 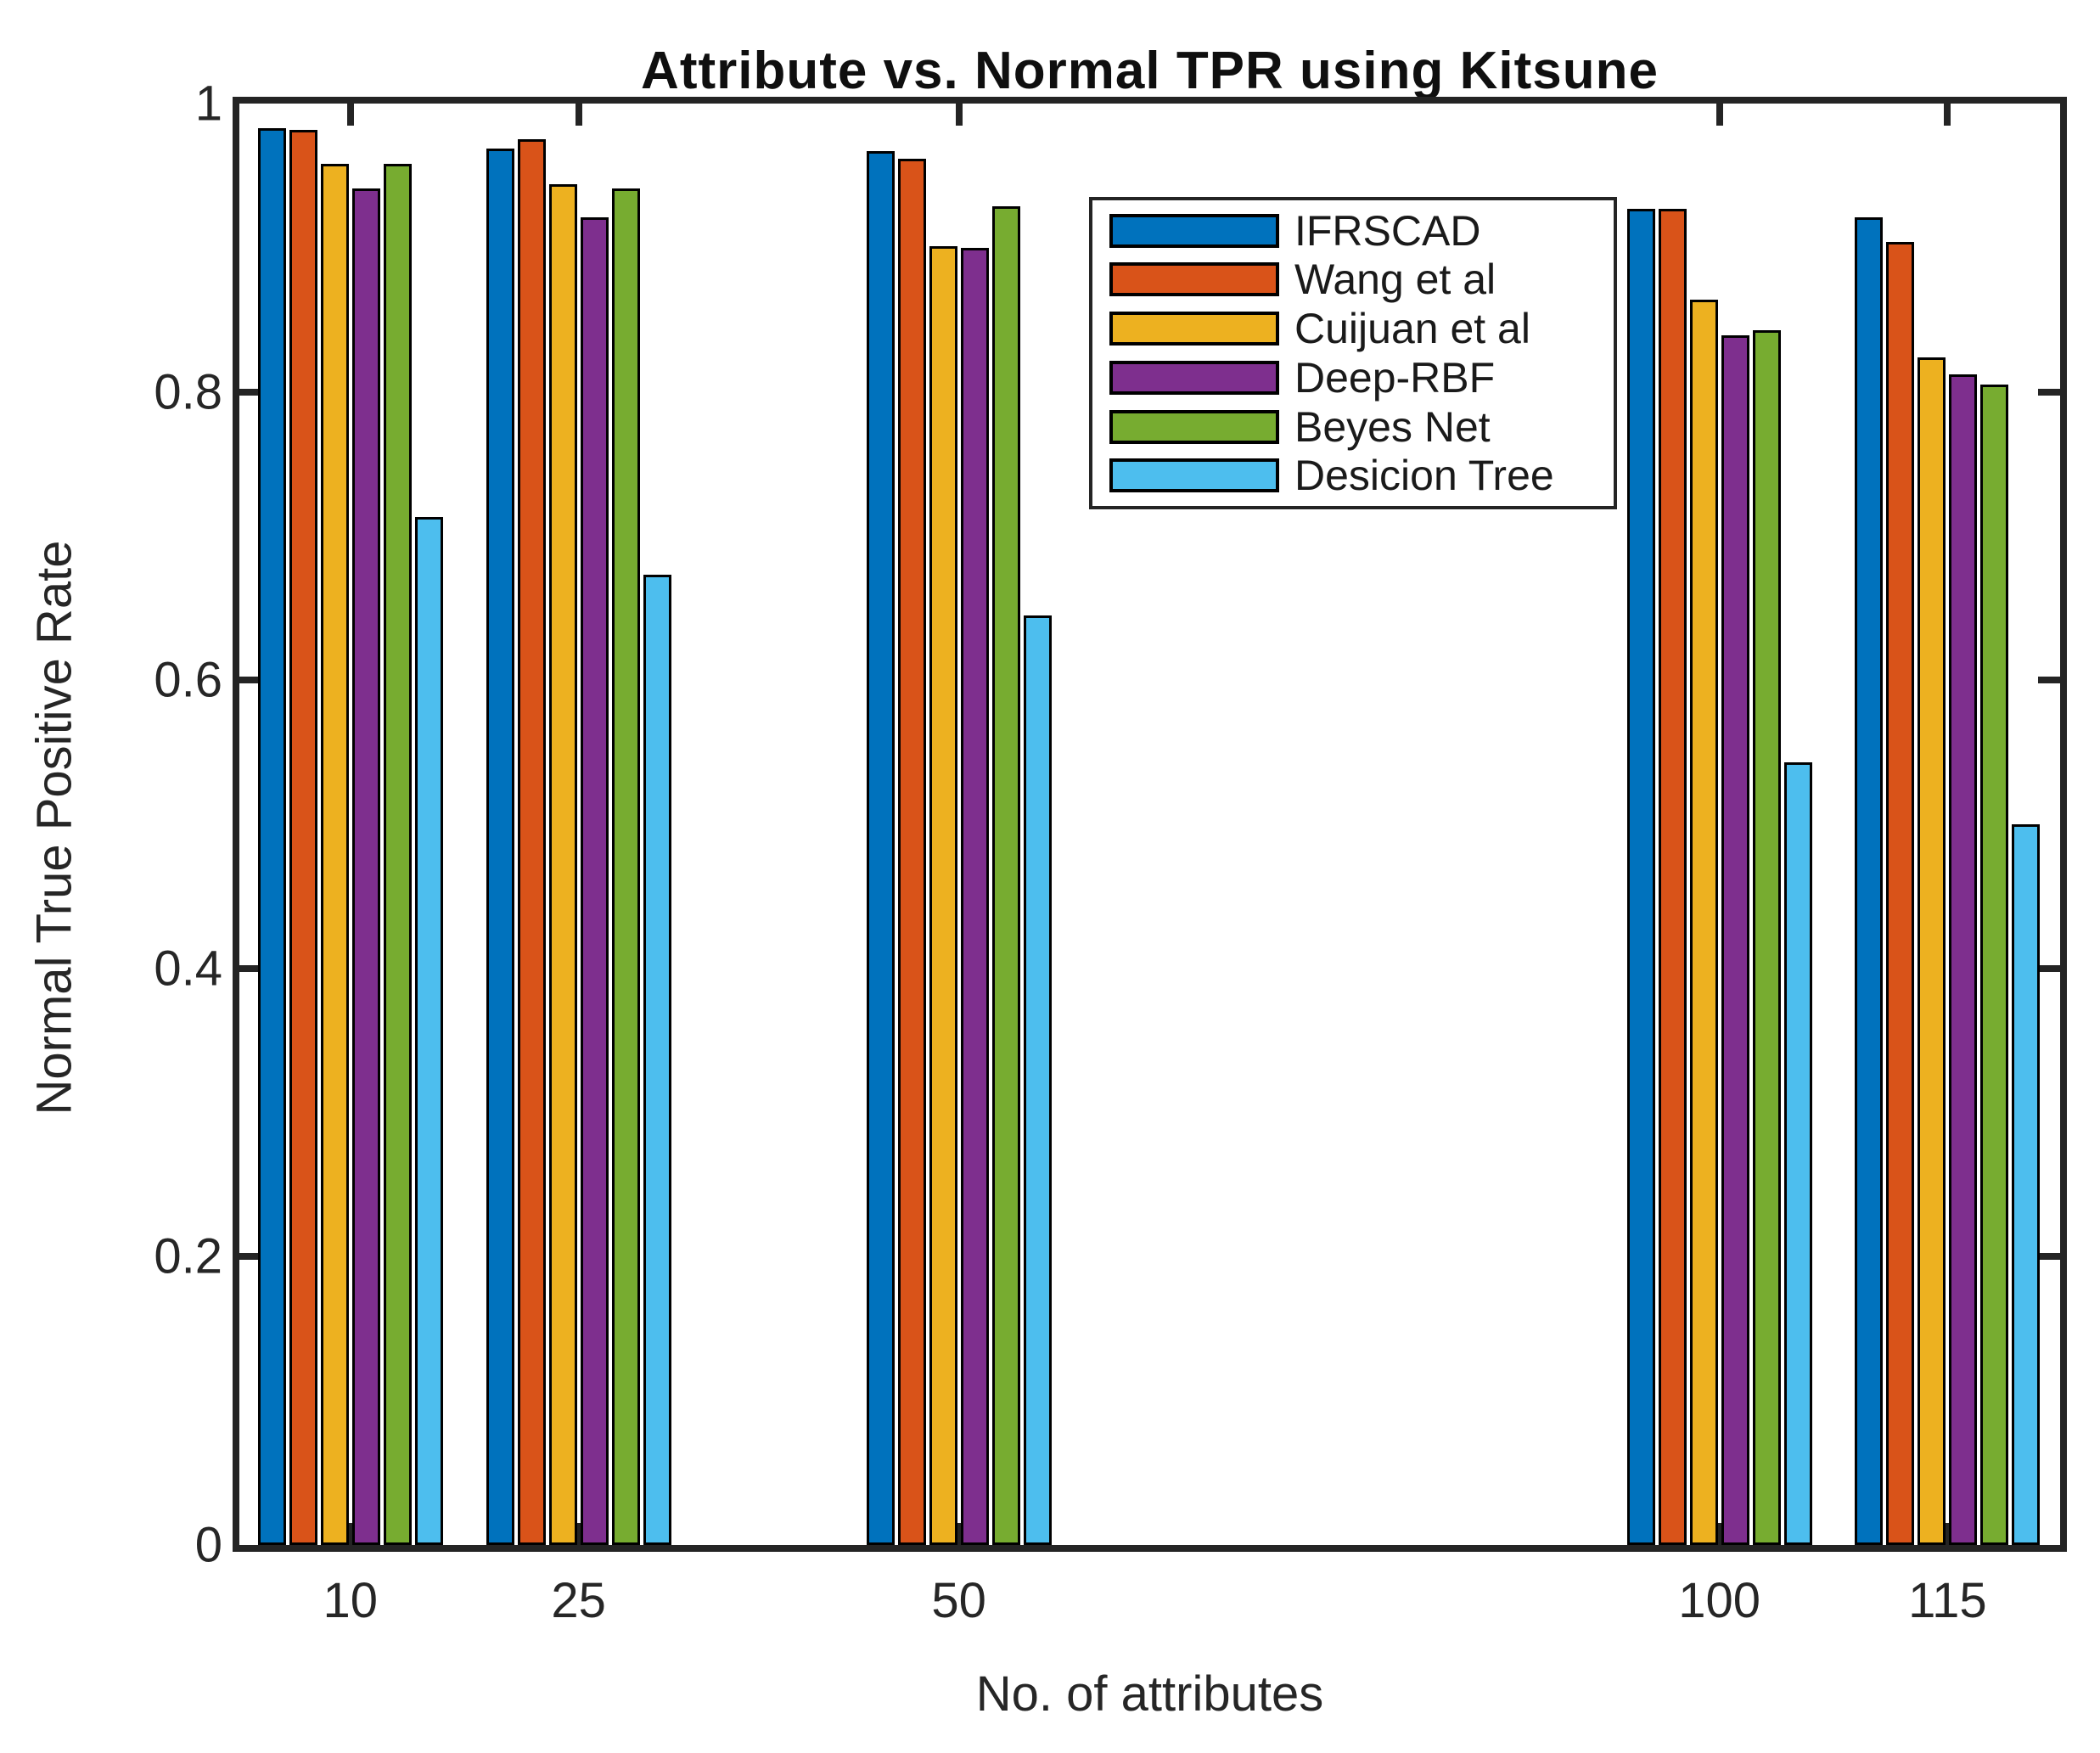 I want to click on y-tick-label-0.4: 0.4, so click(x=188, y=969).